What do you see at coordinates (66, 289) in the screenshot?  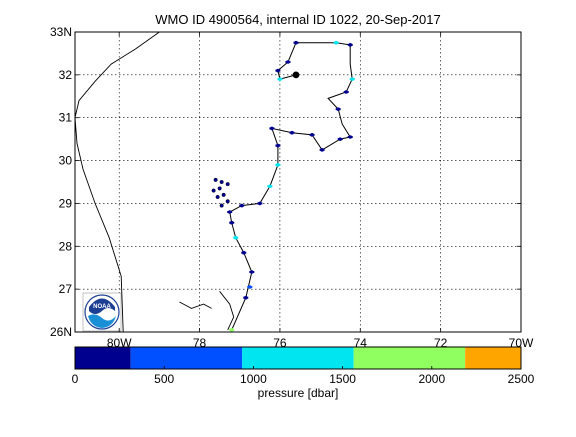 I see `y-tick-label: 27` at bounding box center [66, 289].